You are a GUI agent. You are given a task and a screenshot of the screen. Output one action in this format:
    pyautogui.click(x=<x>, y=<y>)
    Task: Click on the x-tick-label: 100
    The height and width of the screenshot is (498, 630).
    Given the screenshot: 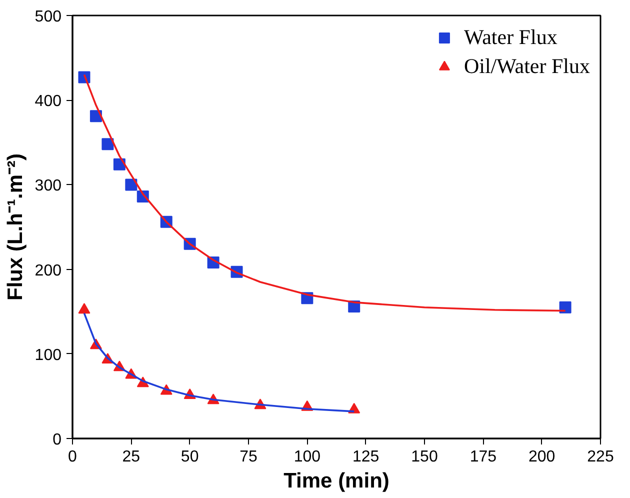 What is the action you would take?
    pyautogui.click(x=307, y=457)
    